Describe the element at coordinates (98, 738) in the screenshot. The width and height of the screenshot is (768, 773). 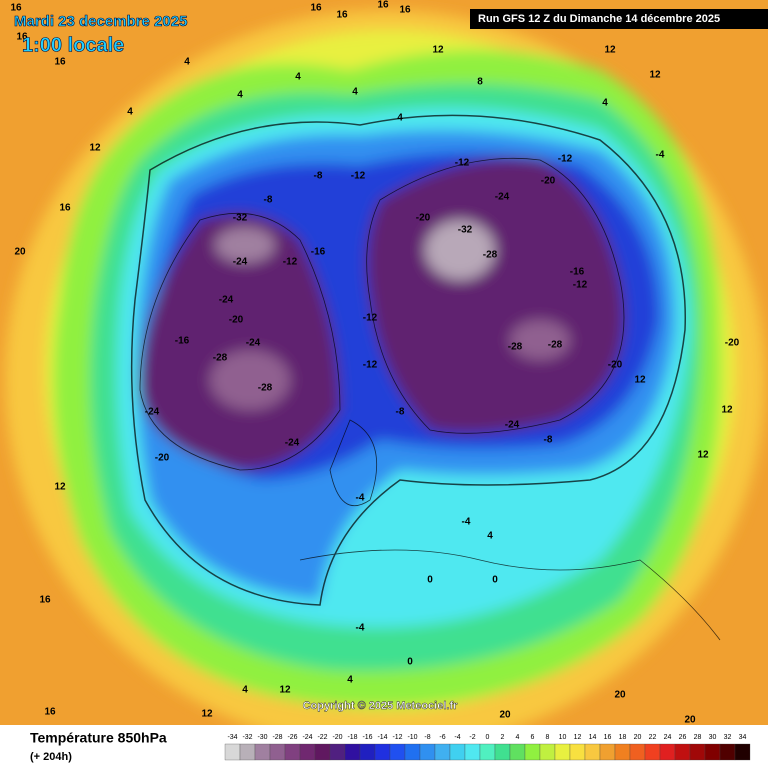
I see `legend-title: Température 850hPa` at that location.